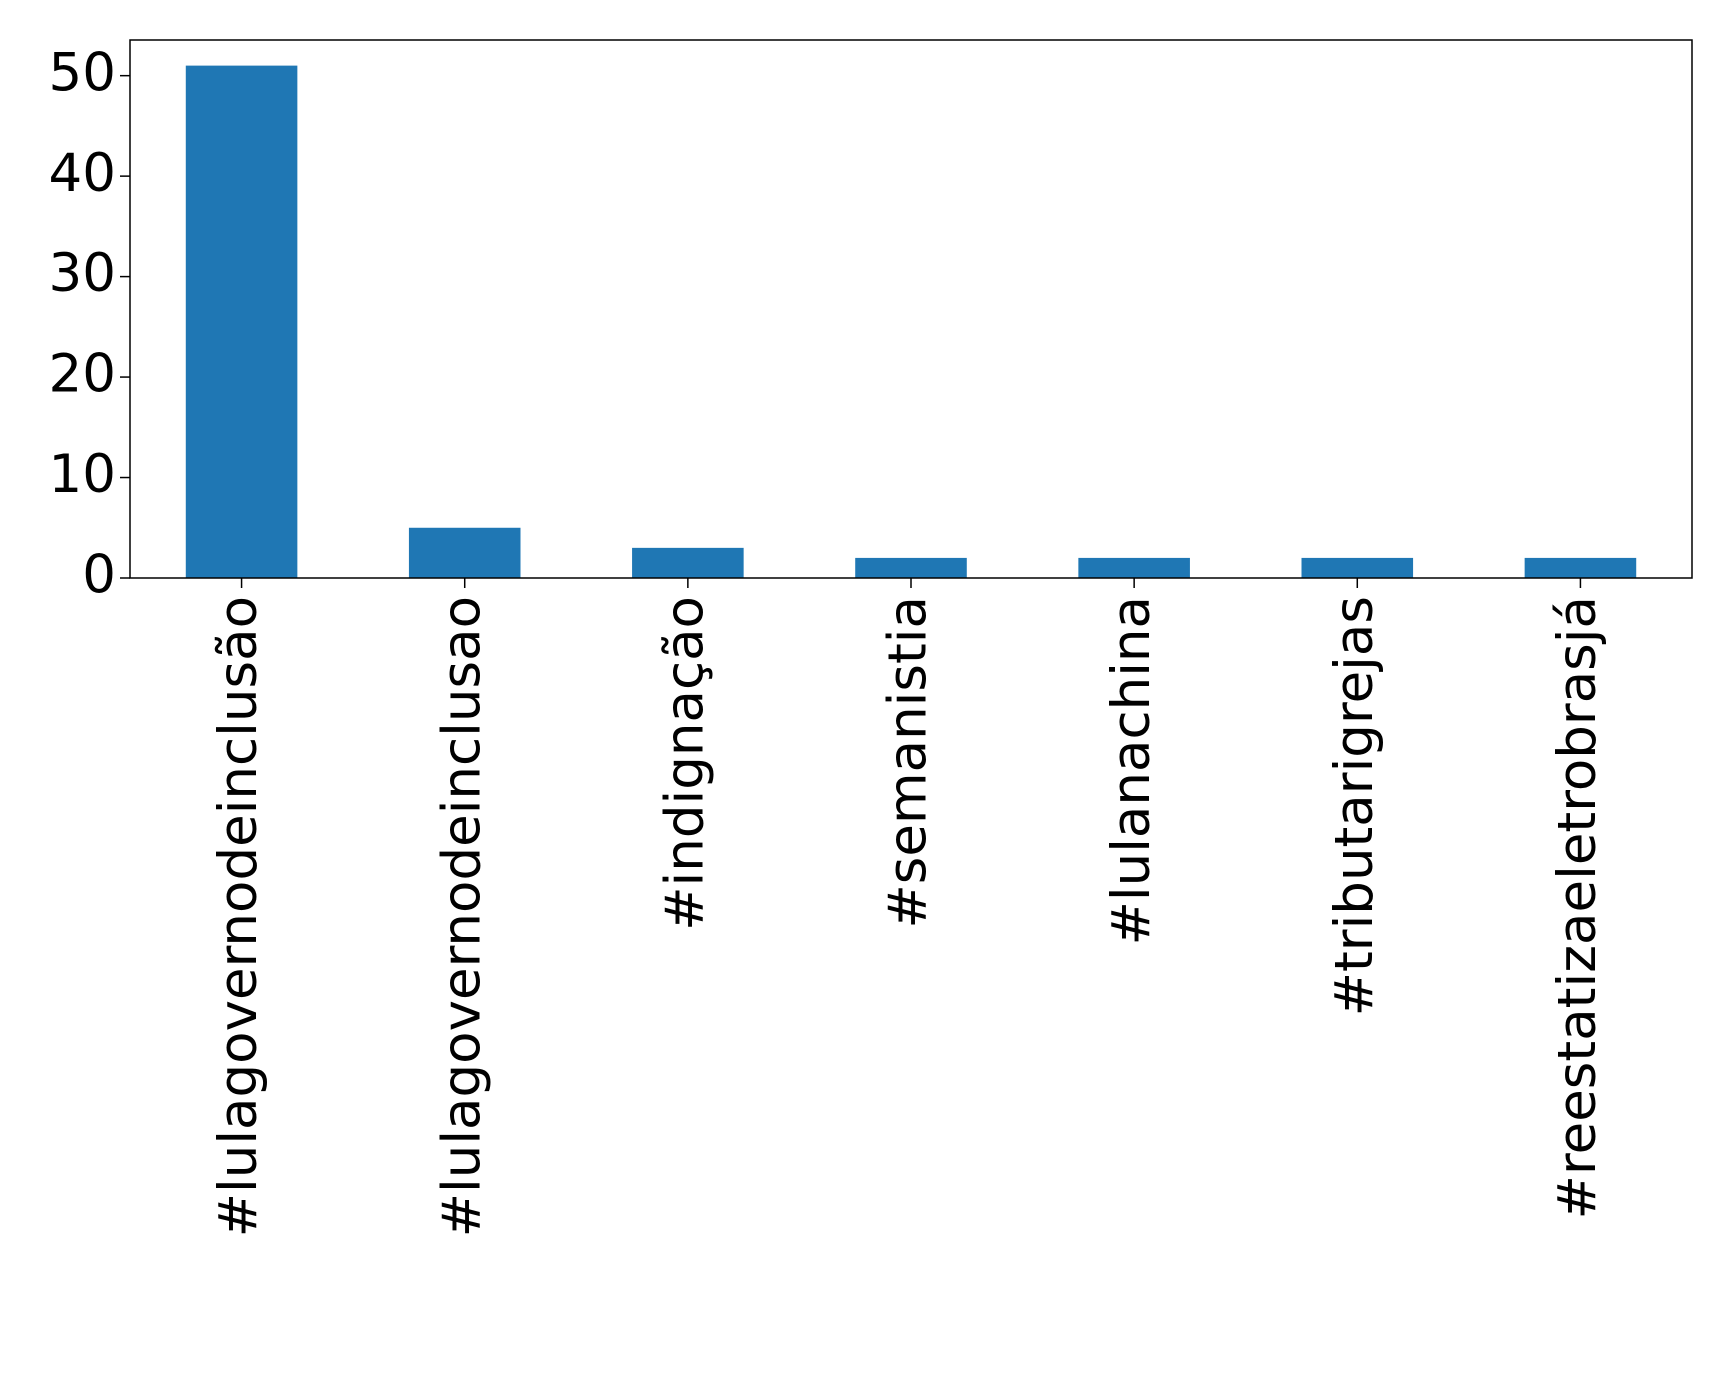 The image size is (1719, 1384). Describe the element at coordinates (82, 474) in the screenshot. I see `y-tick-label: 10` at that location.